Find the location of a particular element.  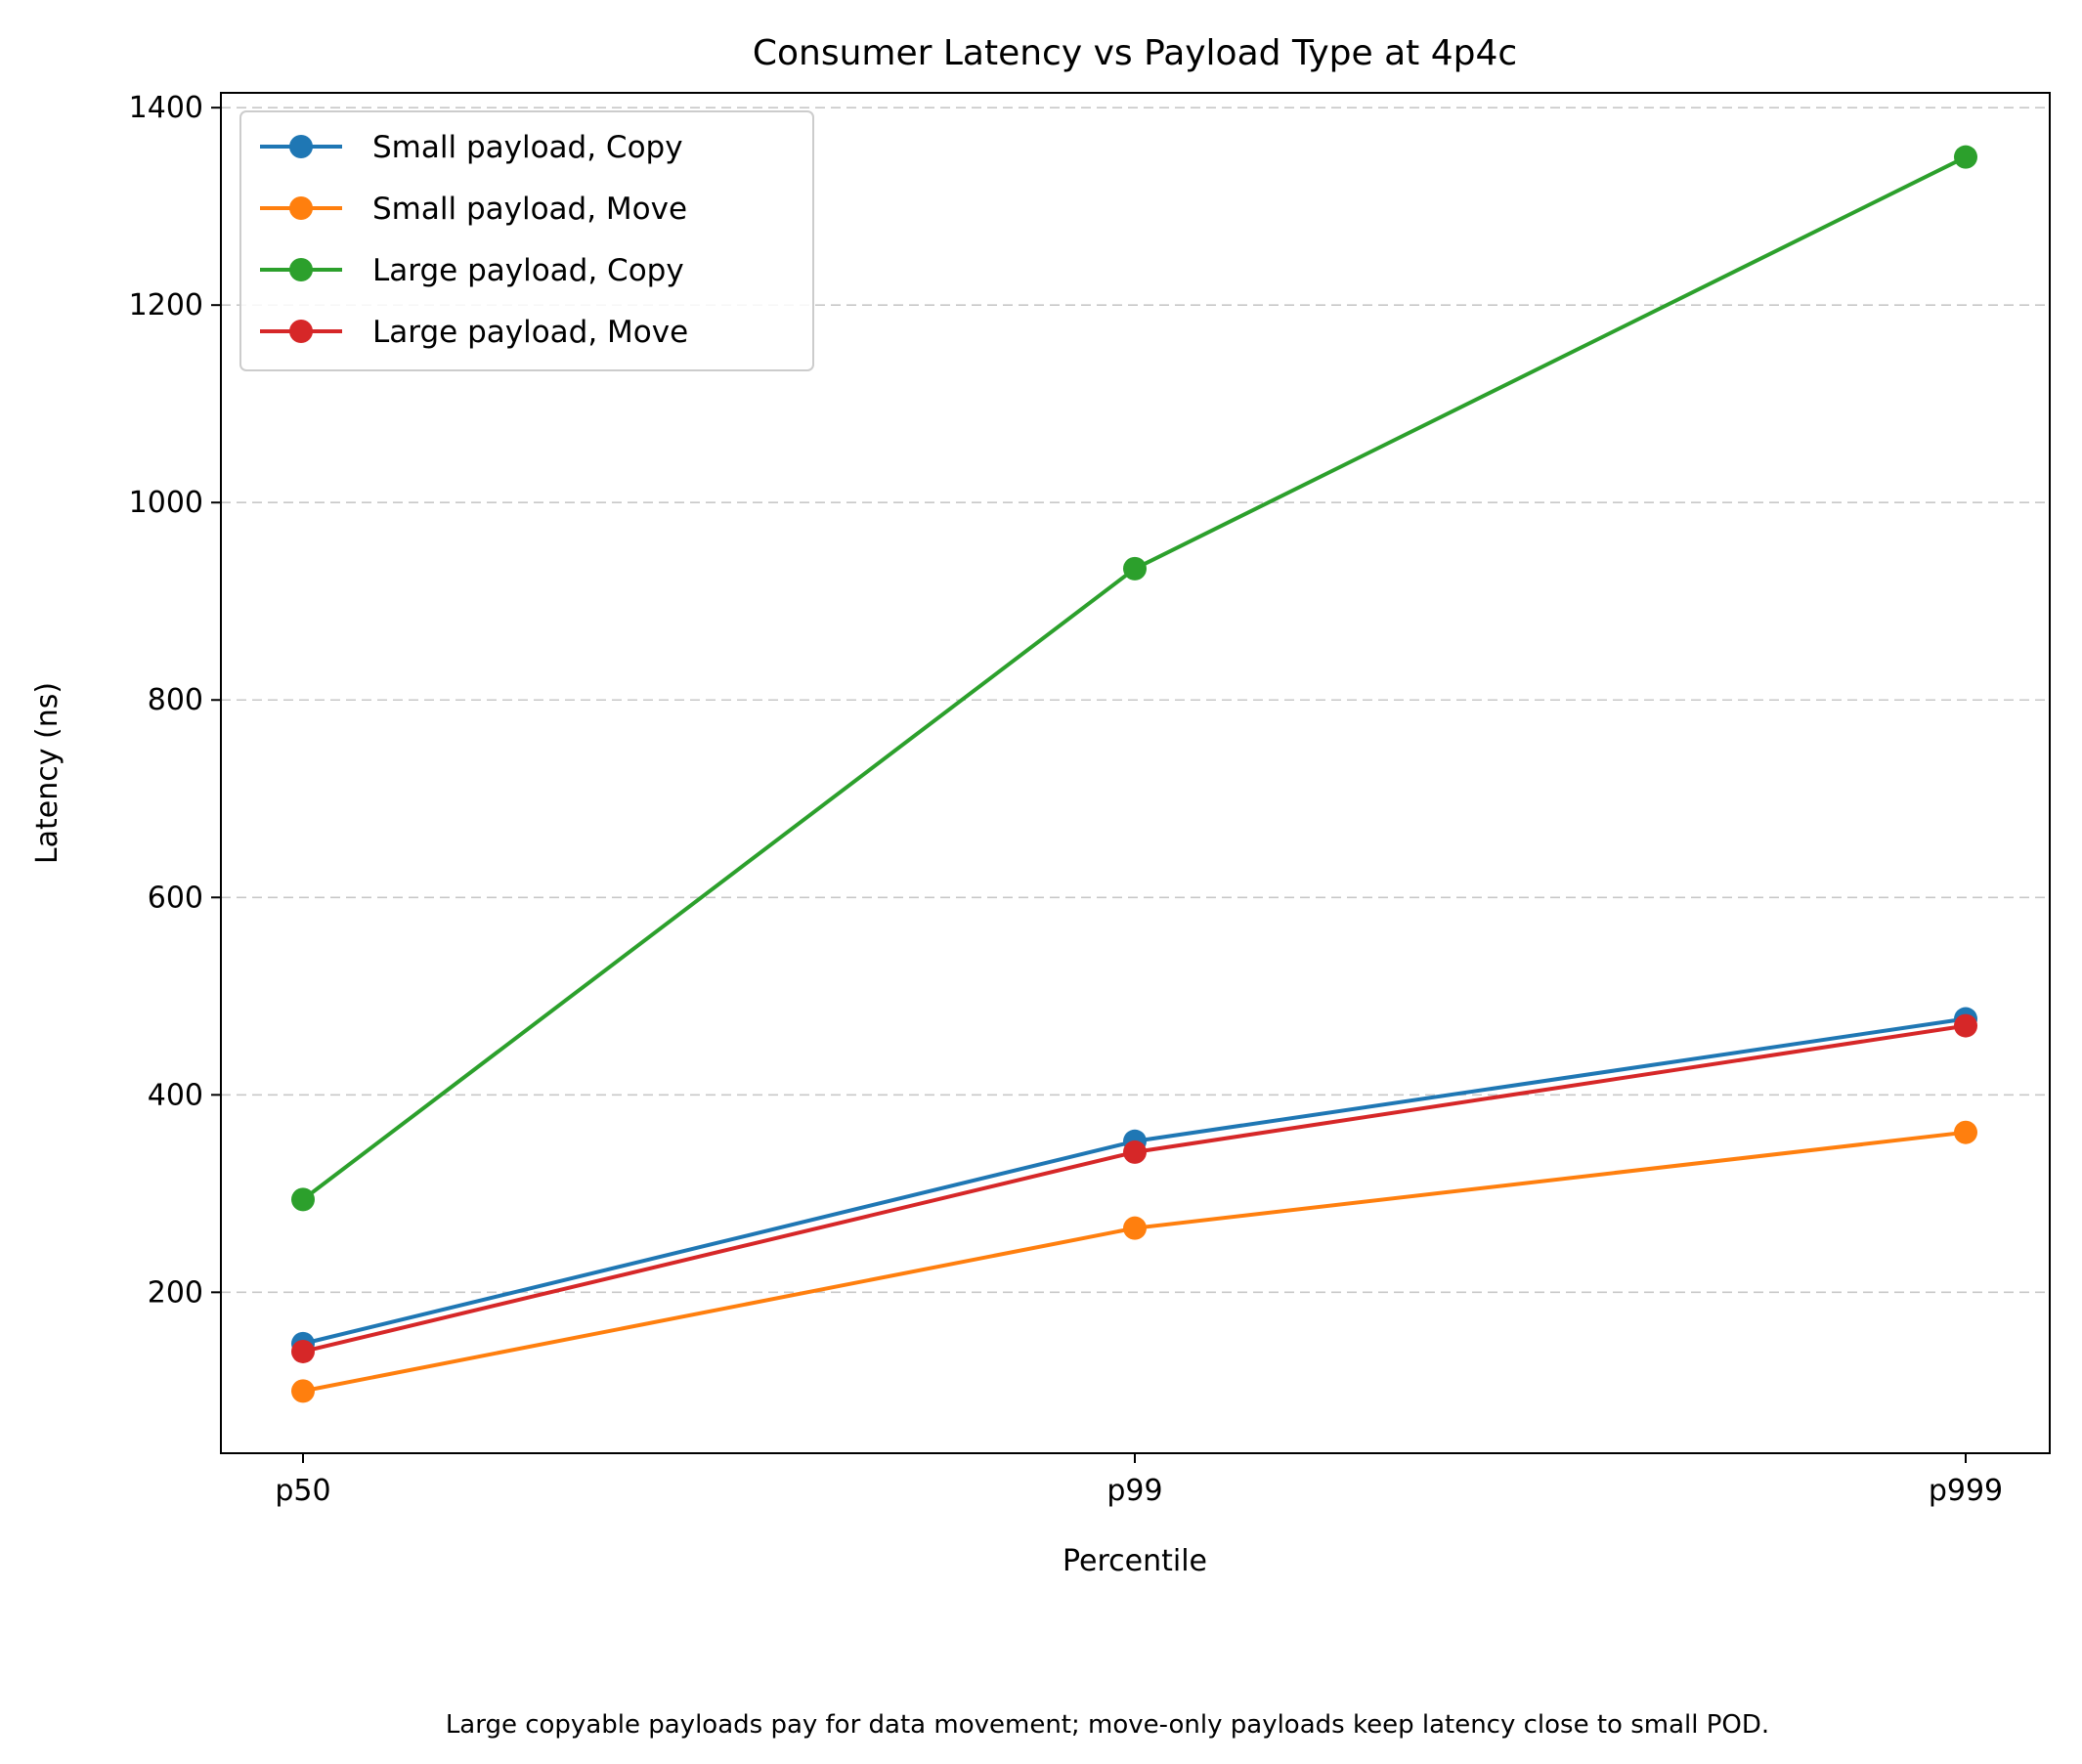

y-tick-label: 200 is located at coordinates (175, 1292).